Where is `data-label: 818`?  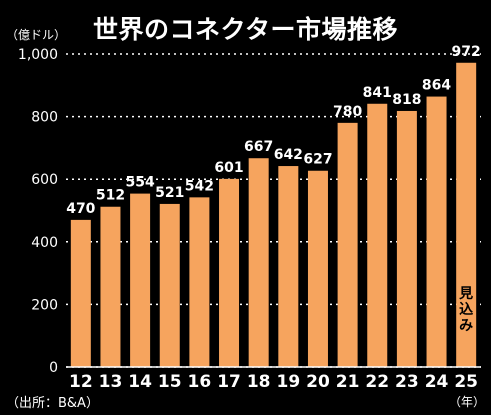 data-label: 818 is located at coordinates (406, 100).